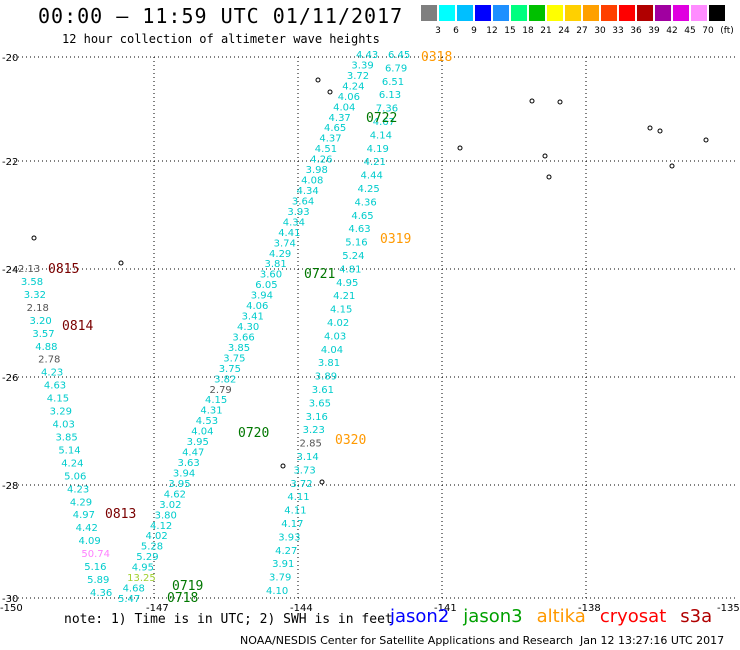  What do you see at coordinates (69, 450) in the screenshot?
I see `wave-height-value: 5.14` at bounding box center [69, 450].